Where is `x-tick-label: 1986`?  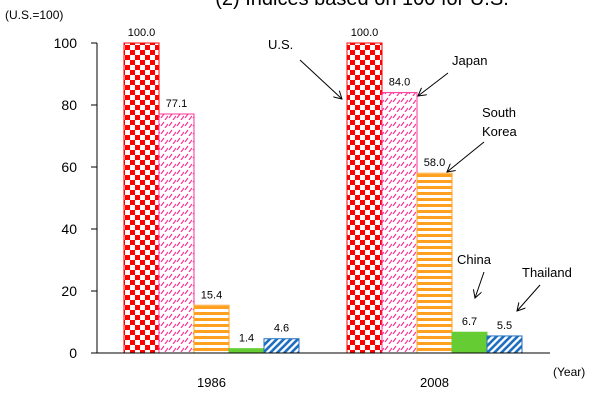
x-tick-label: 1986 is located at coordinates (211, 382).